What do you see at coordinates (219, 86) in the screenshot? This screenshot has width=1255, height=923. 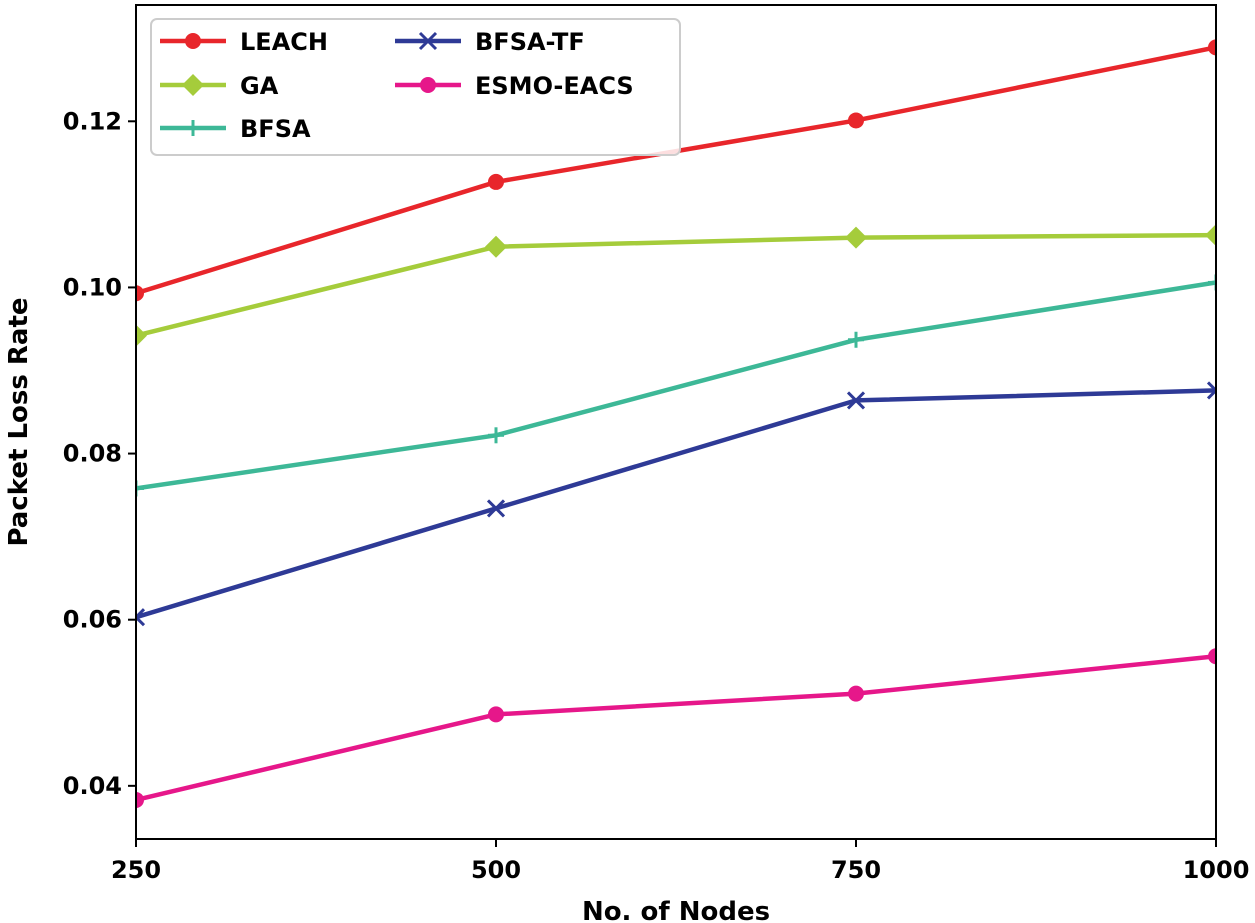 I see `legend-item-ga: GA` at bounding box center [219, 86].